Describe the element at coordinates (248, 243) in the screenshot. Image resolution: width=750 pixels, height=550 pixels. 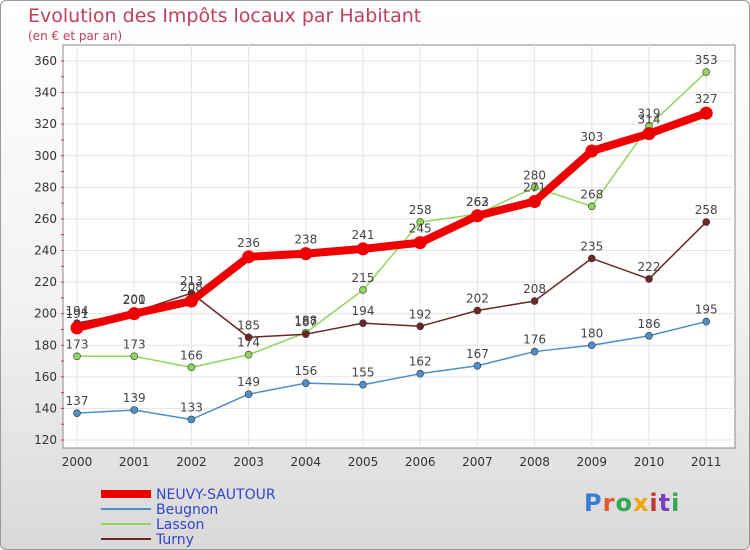
I see `data-label: 236` at that location.